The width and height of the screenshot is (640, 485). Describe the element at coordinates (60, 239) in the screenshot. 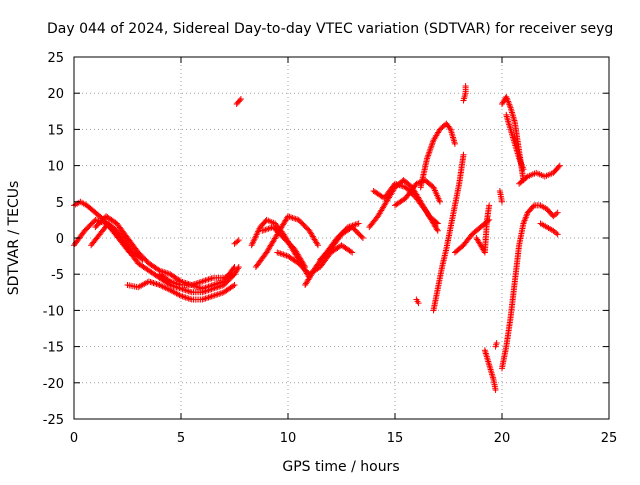

I see `y-tick-label: 0` at that location.